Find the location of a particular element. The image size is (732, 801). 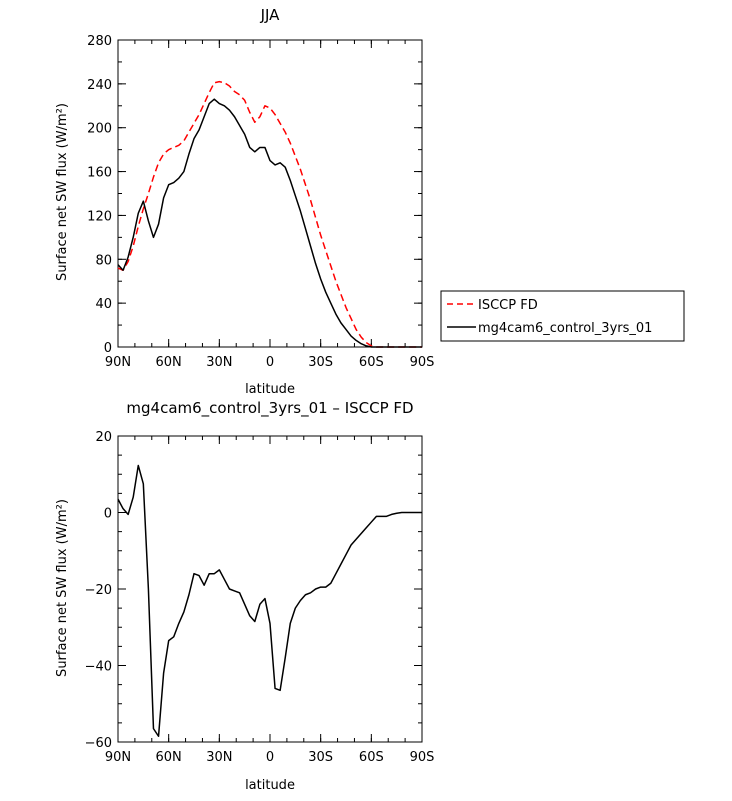

top-chart-xlabel: latitude is located at coordinates (270, 389).